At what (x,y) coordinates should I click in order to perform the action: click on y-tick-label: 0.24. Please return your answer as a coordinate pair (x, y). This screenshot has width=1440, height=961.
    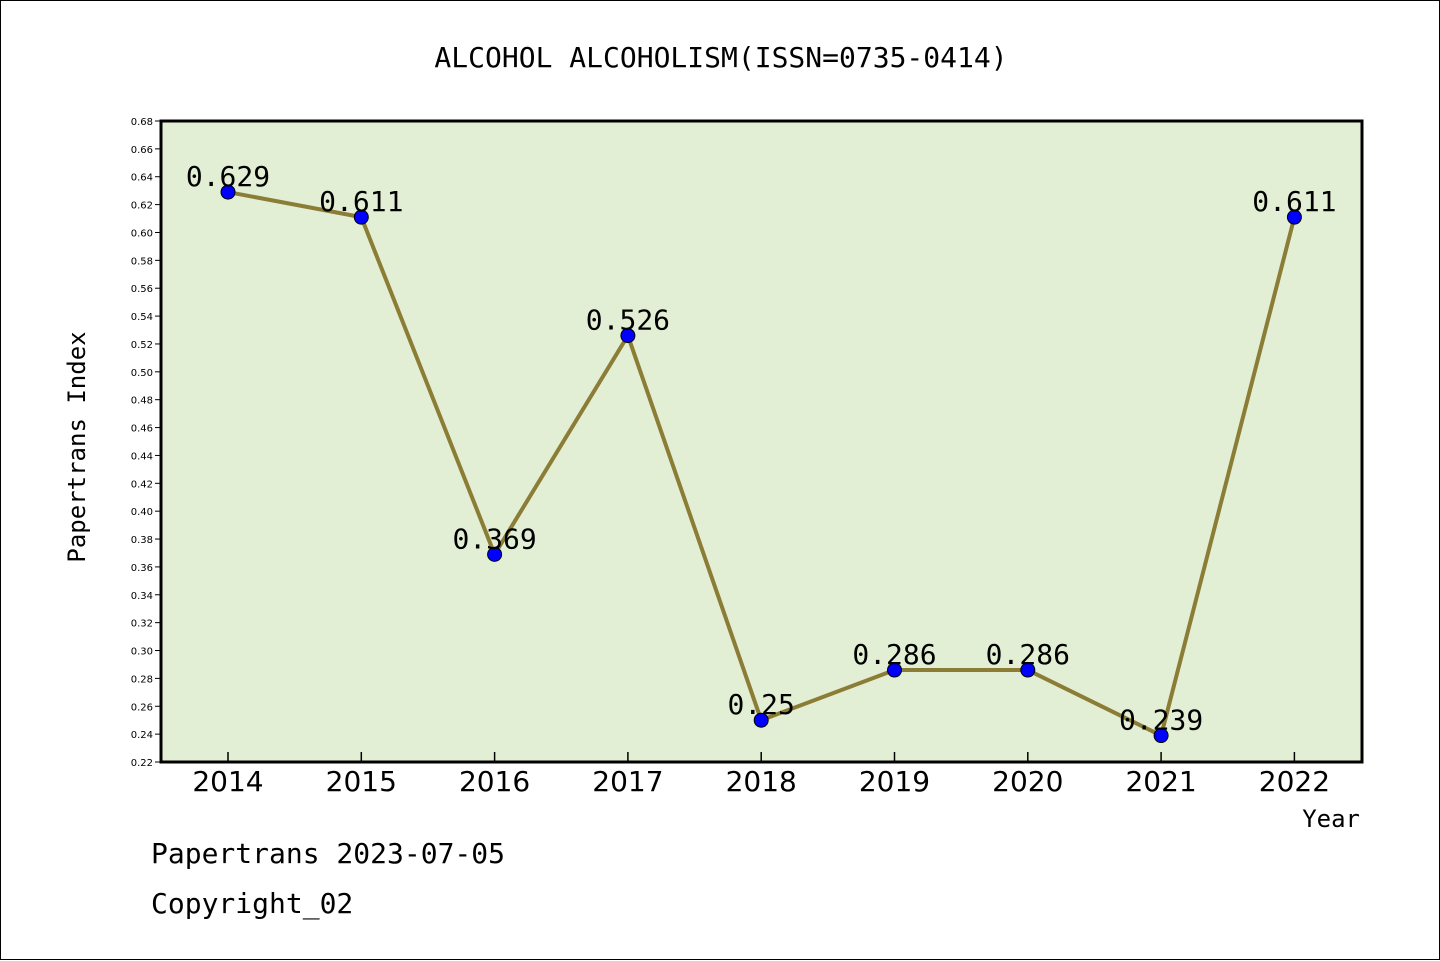
    Looking at the image, I should click on (142, 735).